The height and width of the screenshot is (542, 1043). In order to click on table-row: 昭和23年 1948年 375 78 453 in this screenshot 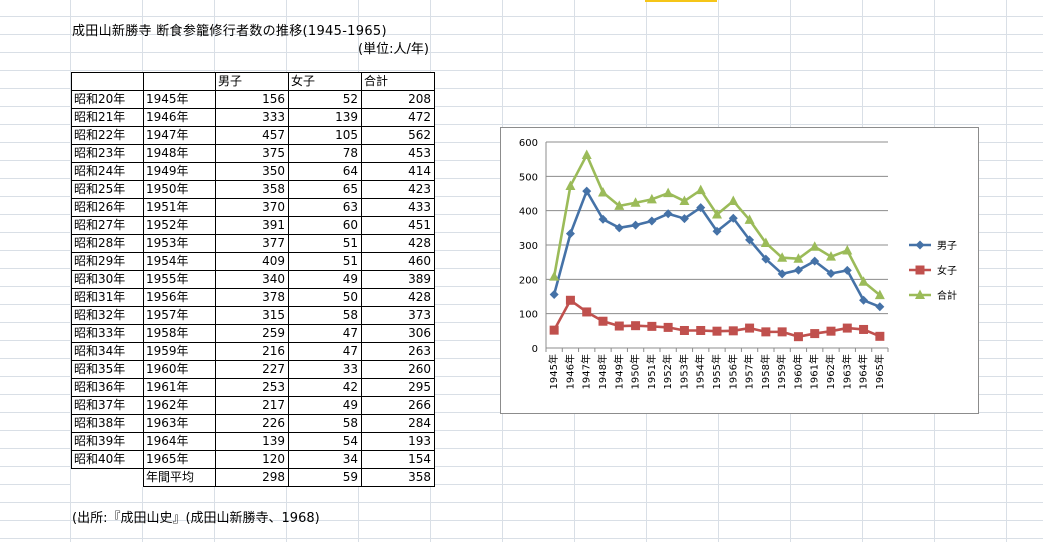, I will do `click(253, 153)`.